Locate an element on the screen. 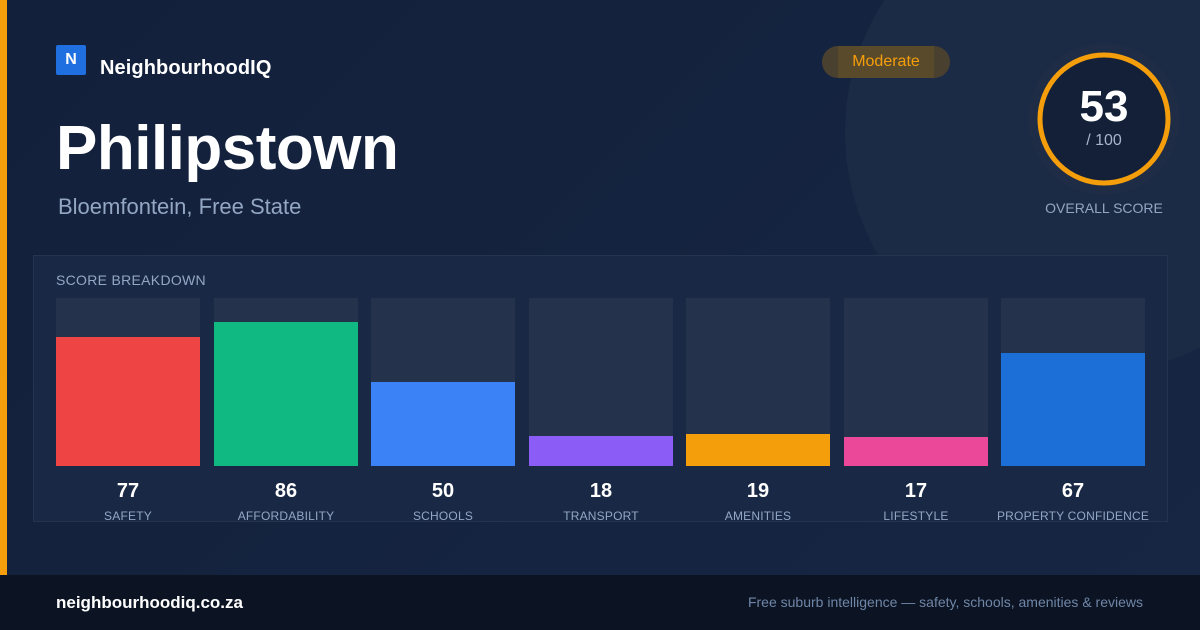 This screenshot has height=630, width=1200. bar-value-label: 86 is located at coordinates (286, 491).